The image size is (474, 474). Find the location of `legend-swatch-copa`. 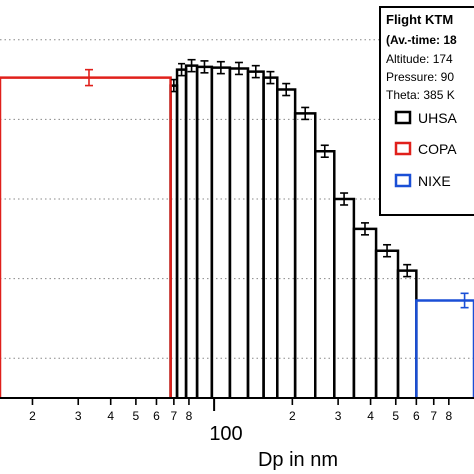

legend-swatch-copa is located at coordinates (403, 148).